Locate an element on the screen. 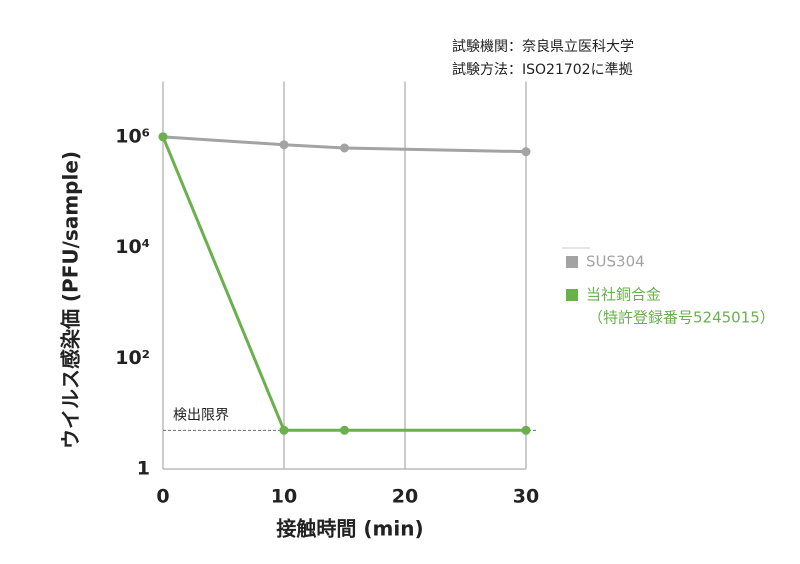 Image resolution: width=800 pixels, height=564 pixels. annotation: 検出限界 is located at coordinates (201, 415).